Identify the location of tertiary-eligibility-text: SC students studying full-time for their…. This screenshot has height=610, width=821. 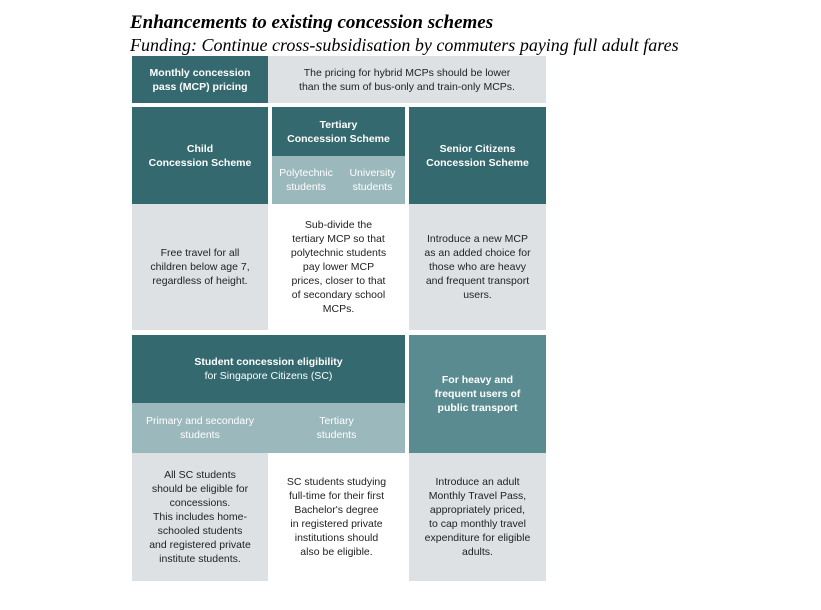
(336, 517).